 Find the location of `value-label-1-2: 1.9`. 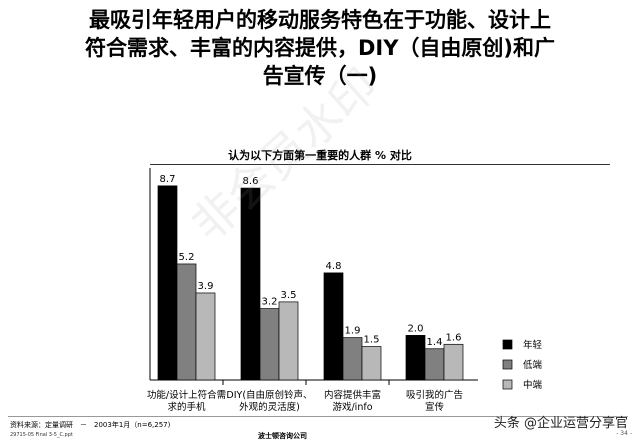

value-label-1-2: 1.9 is located at coordinates (353, 331).